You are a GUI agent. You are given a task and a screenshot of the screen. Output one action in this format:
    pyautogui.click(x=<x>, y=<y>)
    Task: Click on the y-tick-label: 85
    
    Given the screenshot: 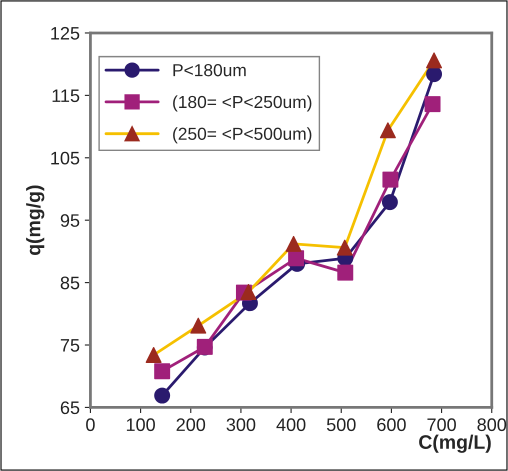 What is the action you would take?
    pyautogui.click(x=70, y=283)
    